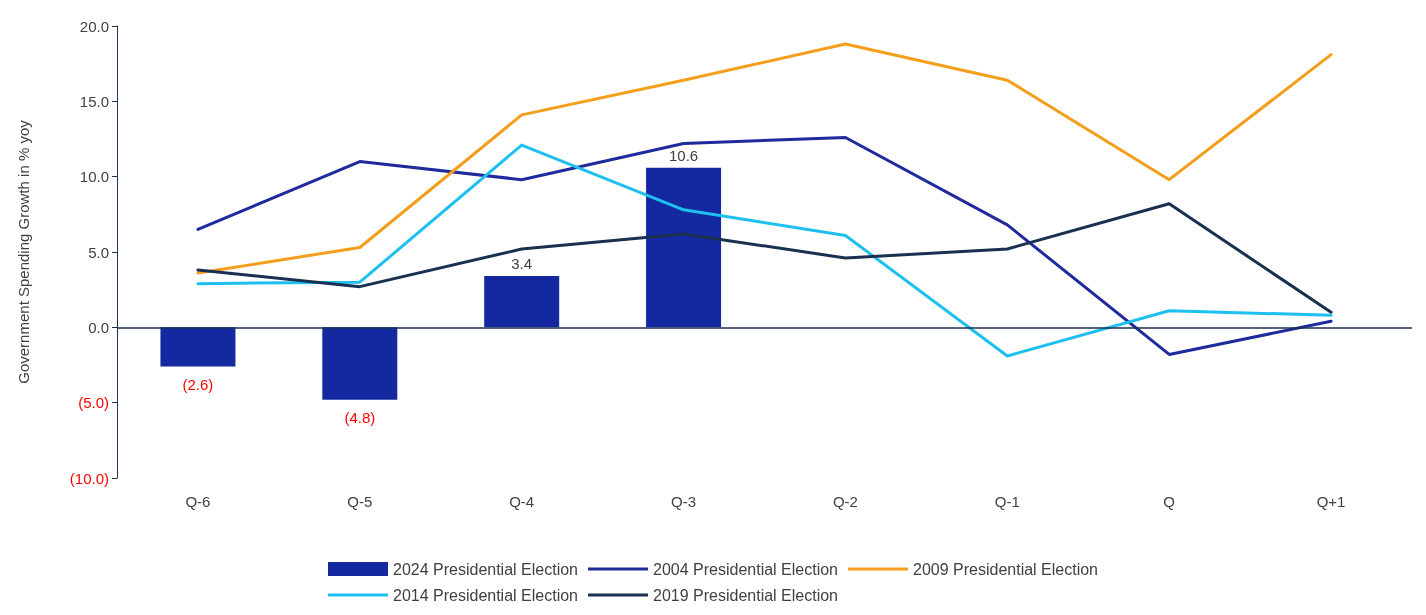  Describe the element at coordinates (198, 384) in the screenshot. I see `data-label: (2.6)` at that location.